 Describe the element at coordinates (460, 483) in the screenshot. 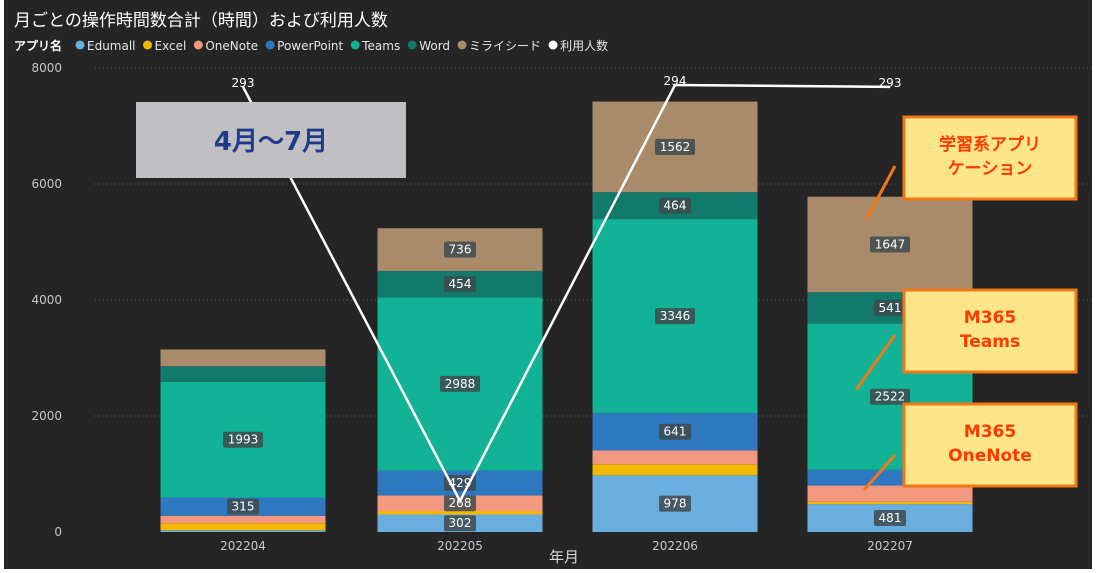

I see `data-label: 429` at that location.